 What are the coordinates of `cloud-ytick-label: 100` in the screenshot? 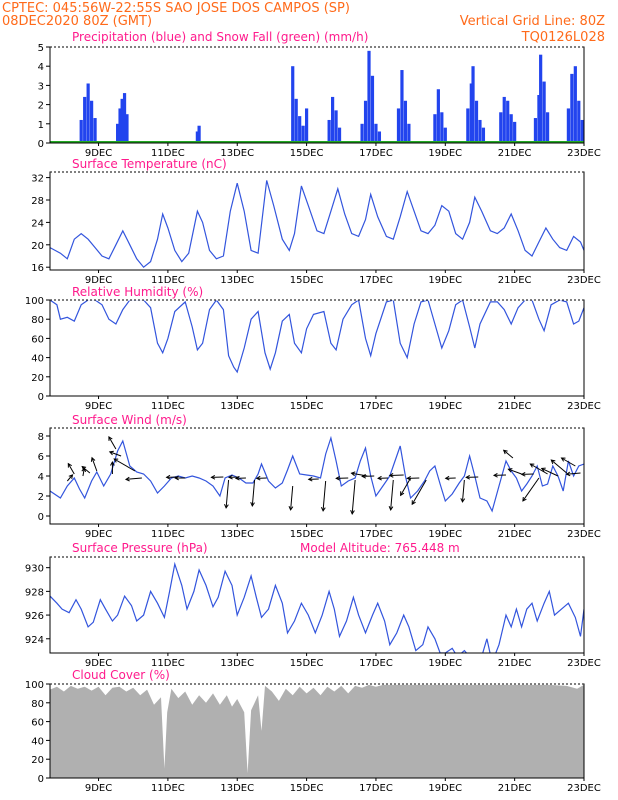 It's located at (34, 685).